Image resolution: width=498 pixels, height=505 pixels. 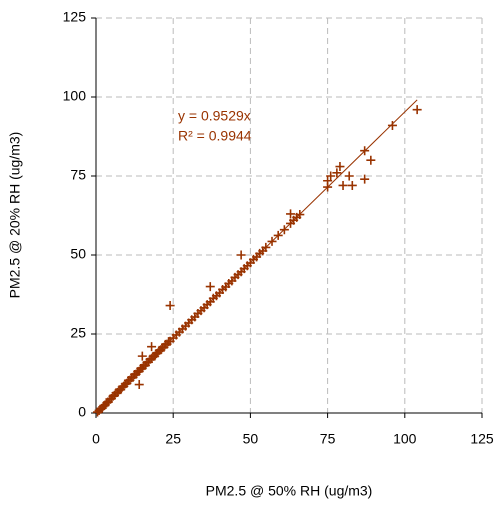 What do you see at coordinates (75, 96) in the screenshot?
I see `y-tick-label: 100` at bounding box center [75, 96].